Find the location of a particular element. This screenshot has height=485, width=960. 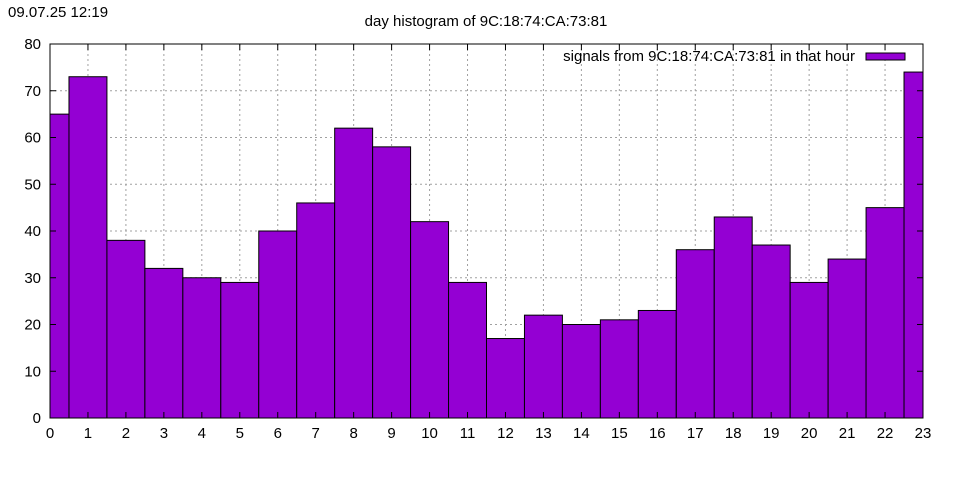

x-tick-label: 7 is located at coordinates (316, 433).